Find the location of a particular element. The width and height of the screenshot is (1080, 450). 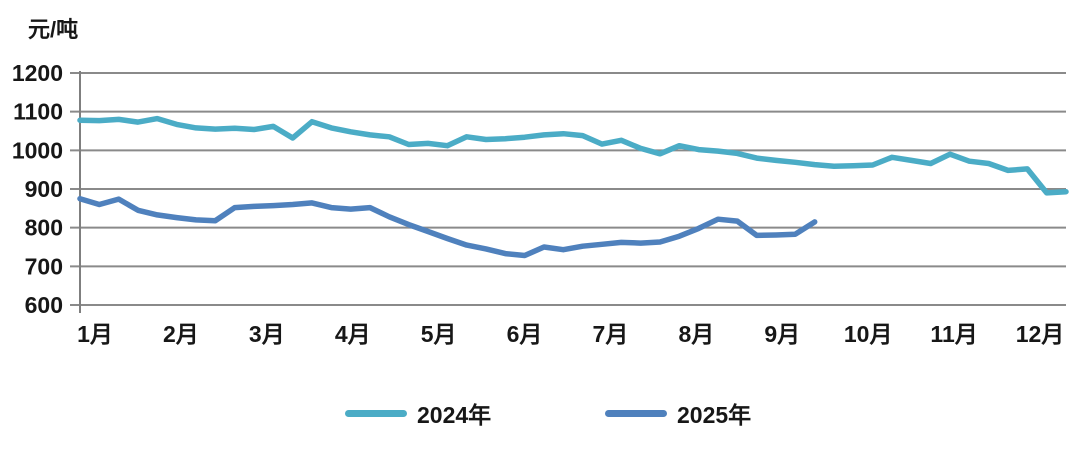

y-tick-label: 1000 is located at coordinates (37, 150).